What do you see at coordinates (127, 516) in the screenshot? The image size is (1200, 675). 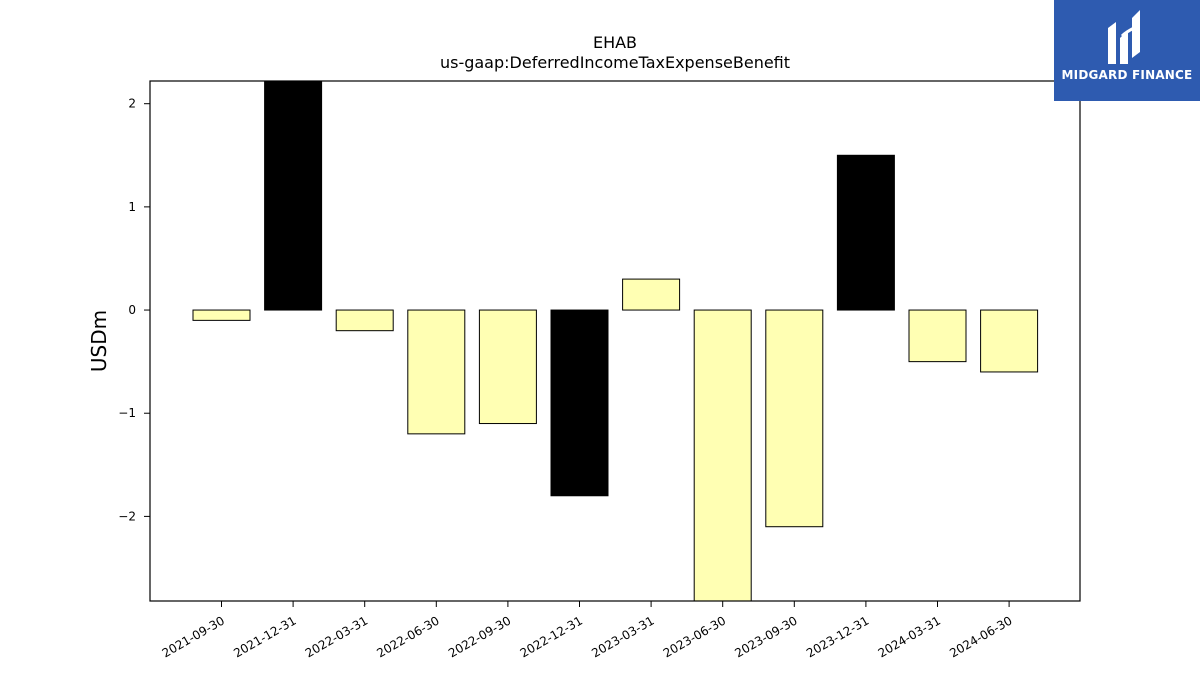 I see `y-tick-label: −2` at bounding box center [127, 516].